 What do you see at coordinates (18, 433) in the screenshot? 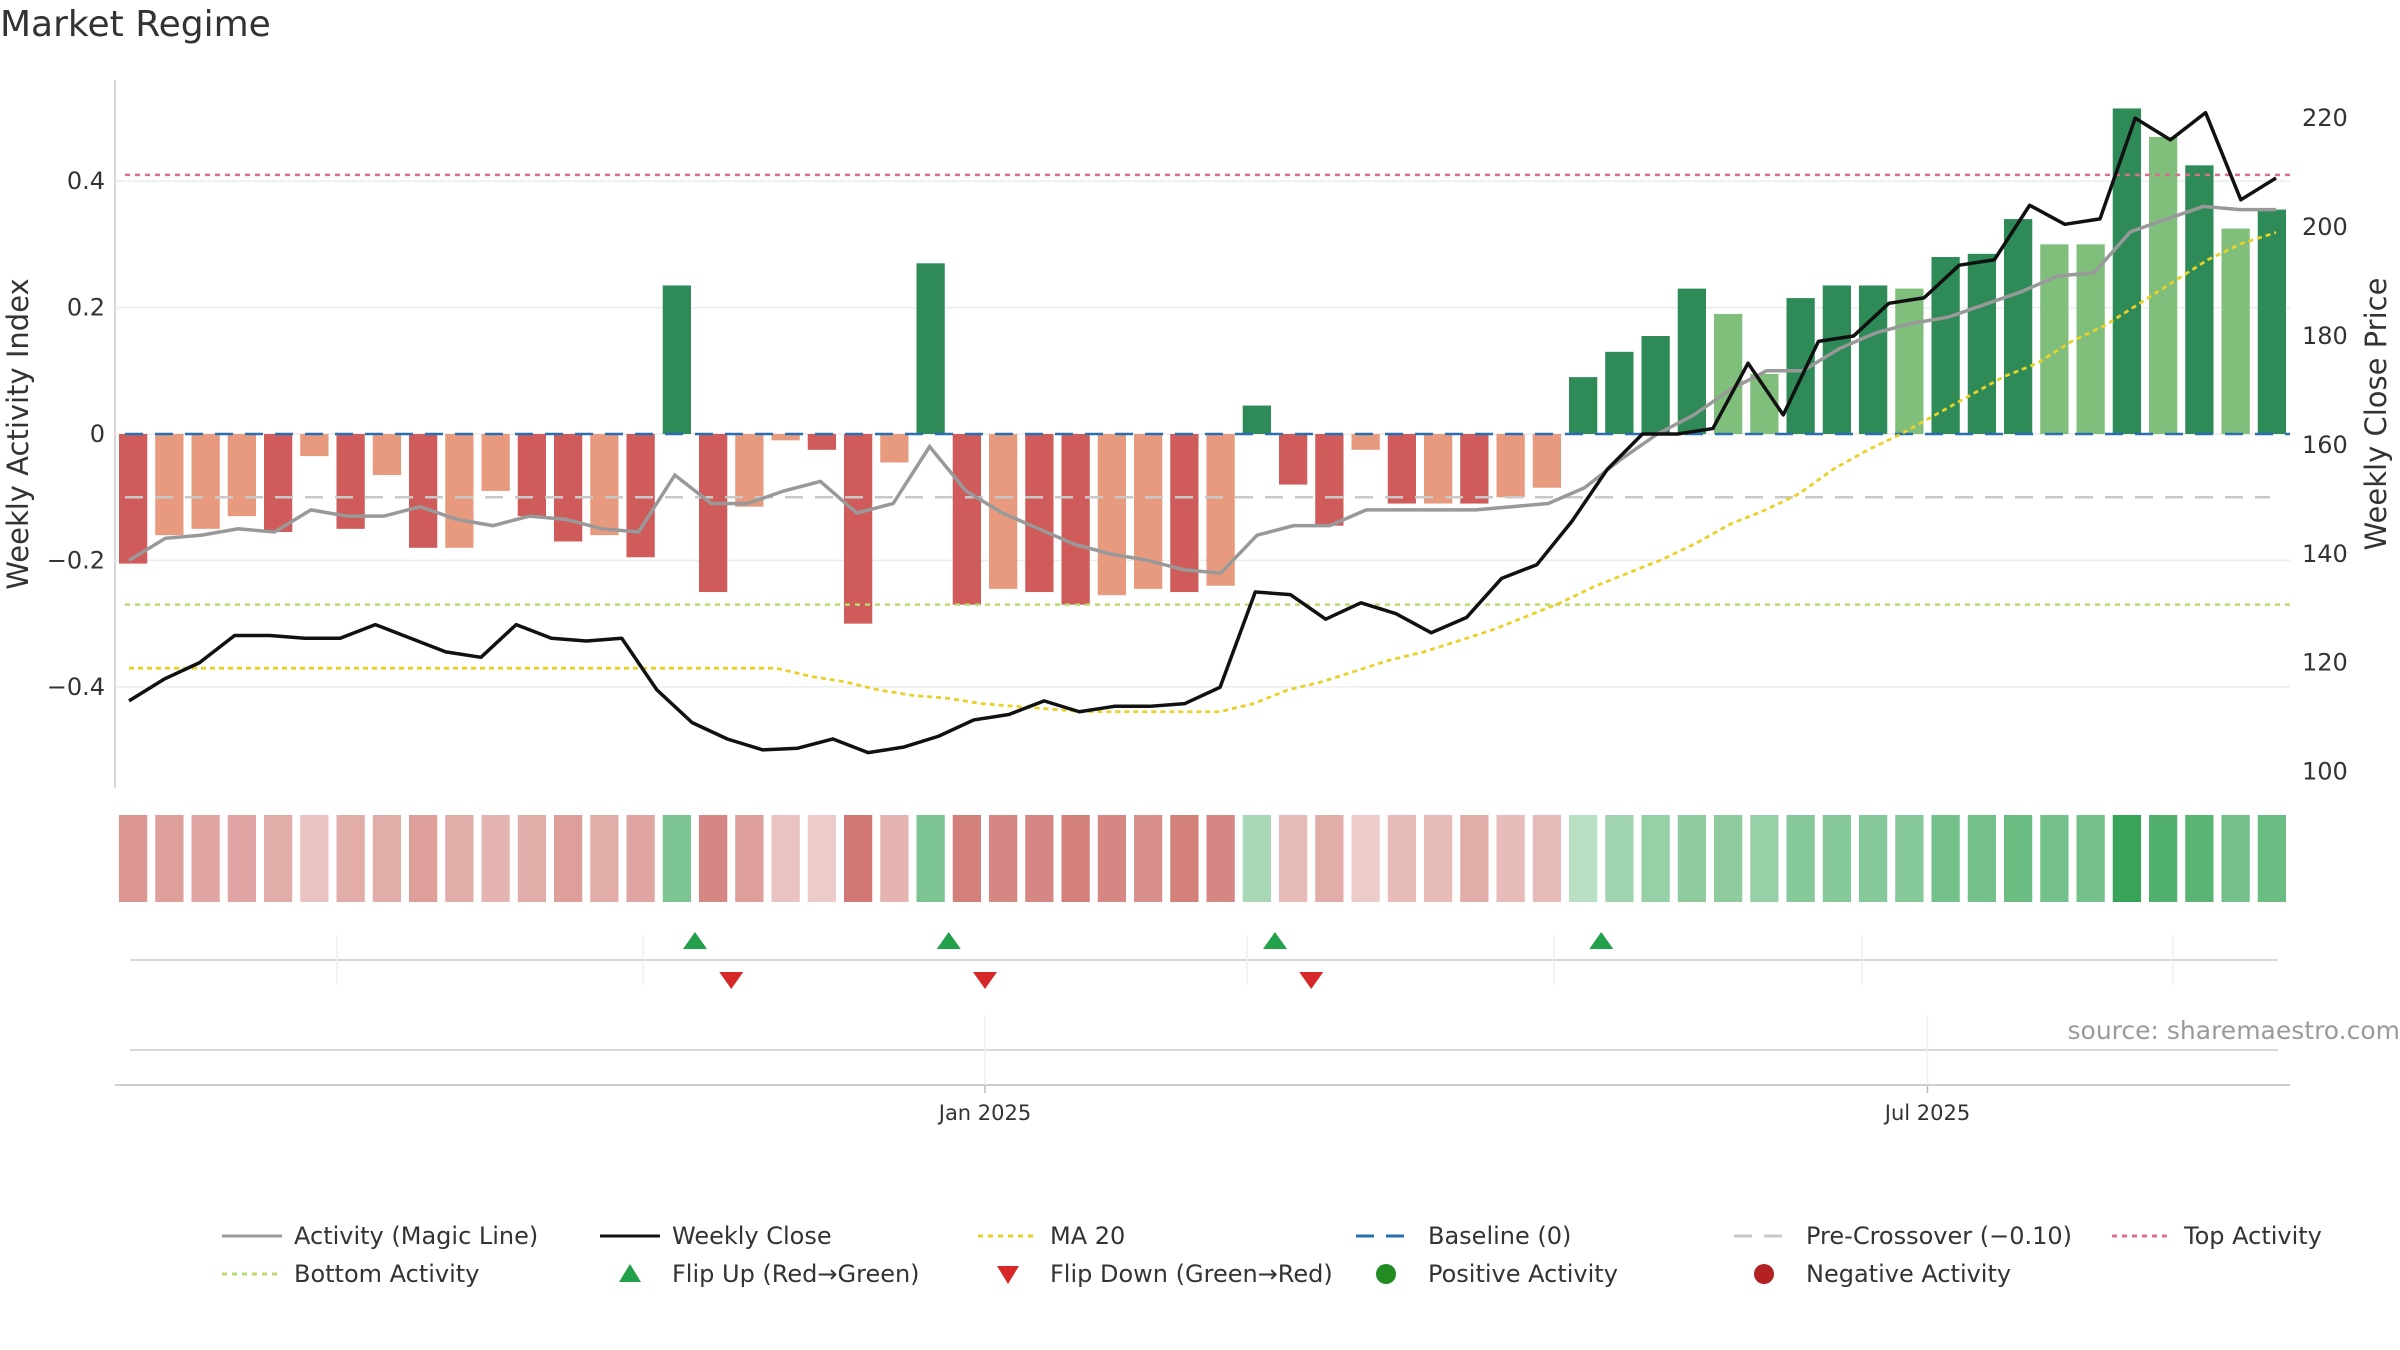
I see `y-left-axis-label: Weekly Activity Index` at bounding box center [18, 433].